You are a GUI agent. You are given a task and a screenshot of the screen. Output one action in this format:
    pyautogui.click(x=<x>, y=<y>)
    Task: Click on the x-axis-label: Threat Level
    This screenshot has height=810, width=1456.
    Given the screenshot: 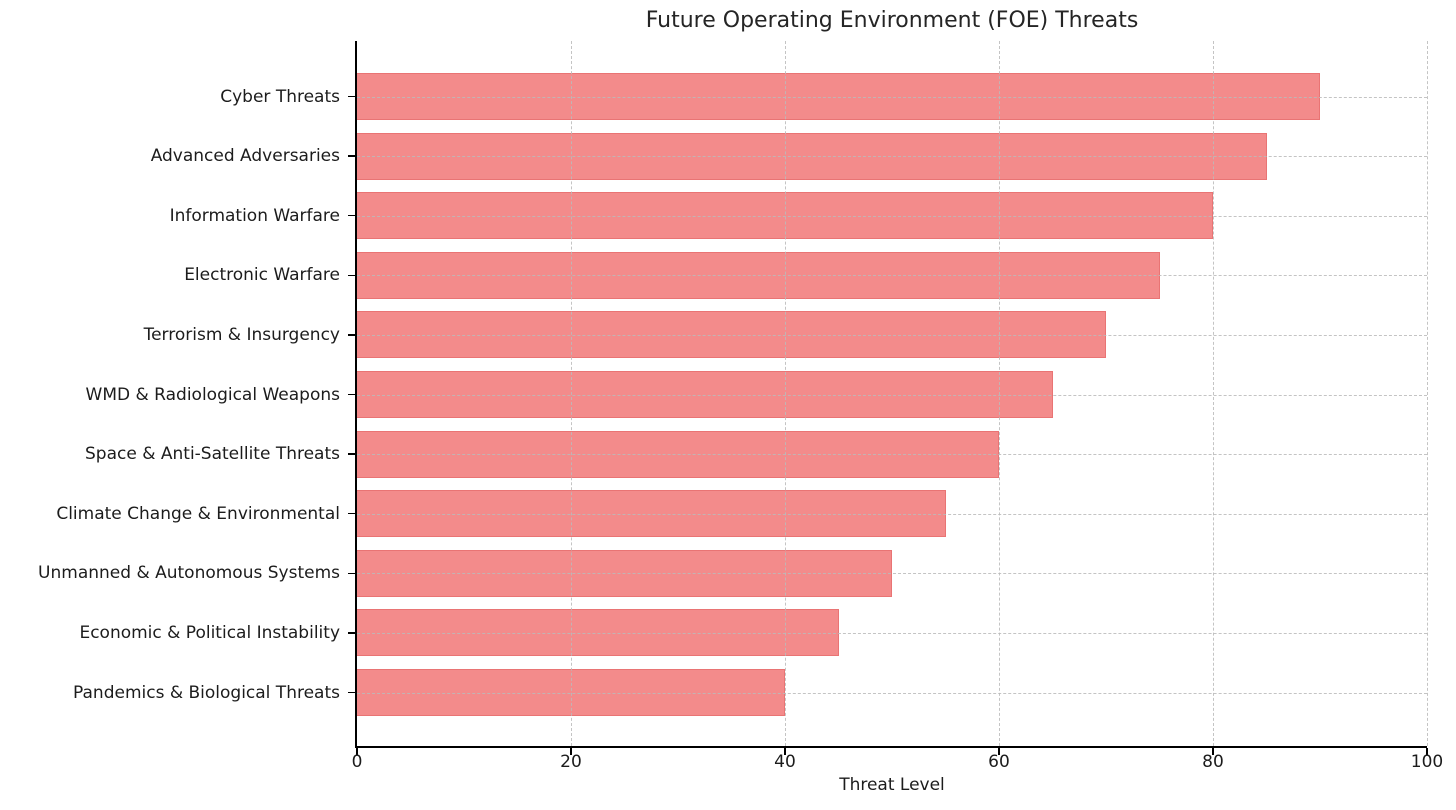 What is the action you would take?
    pyautogui.click(x=892, y=785)
    